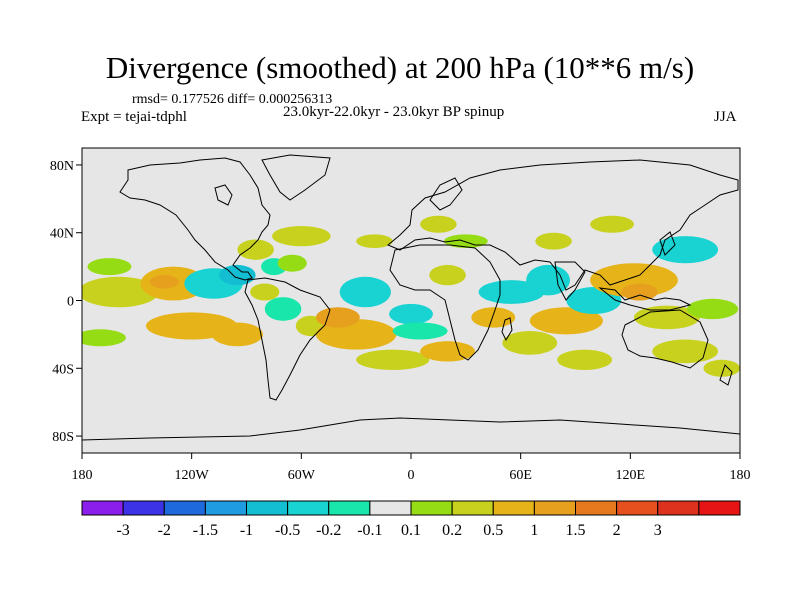 The image size is (800, 600). I want to click on colorbar-label-2: -2, so click(164, 530).